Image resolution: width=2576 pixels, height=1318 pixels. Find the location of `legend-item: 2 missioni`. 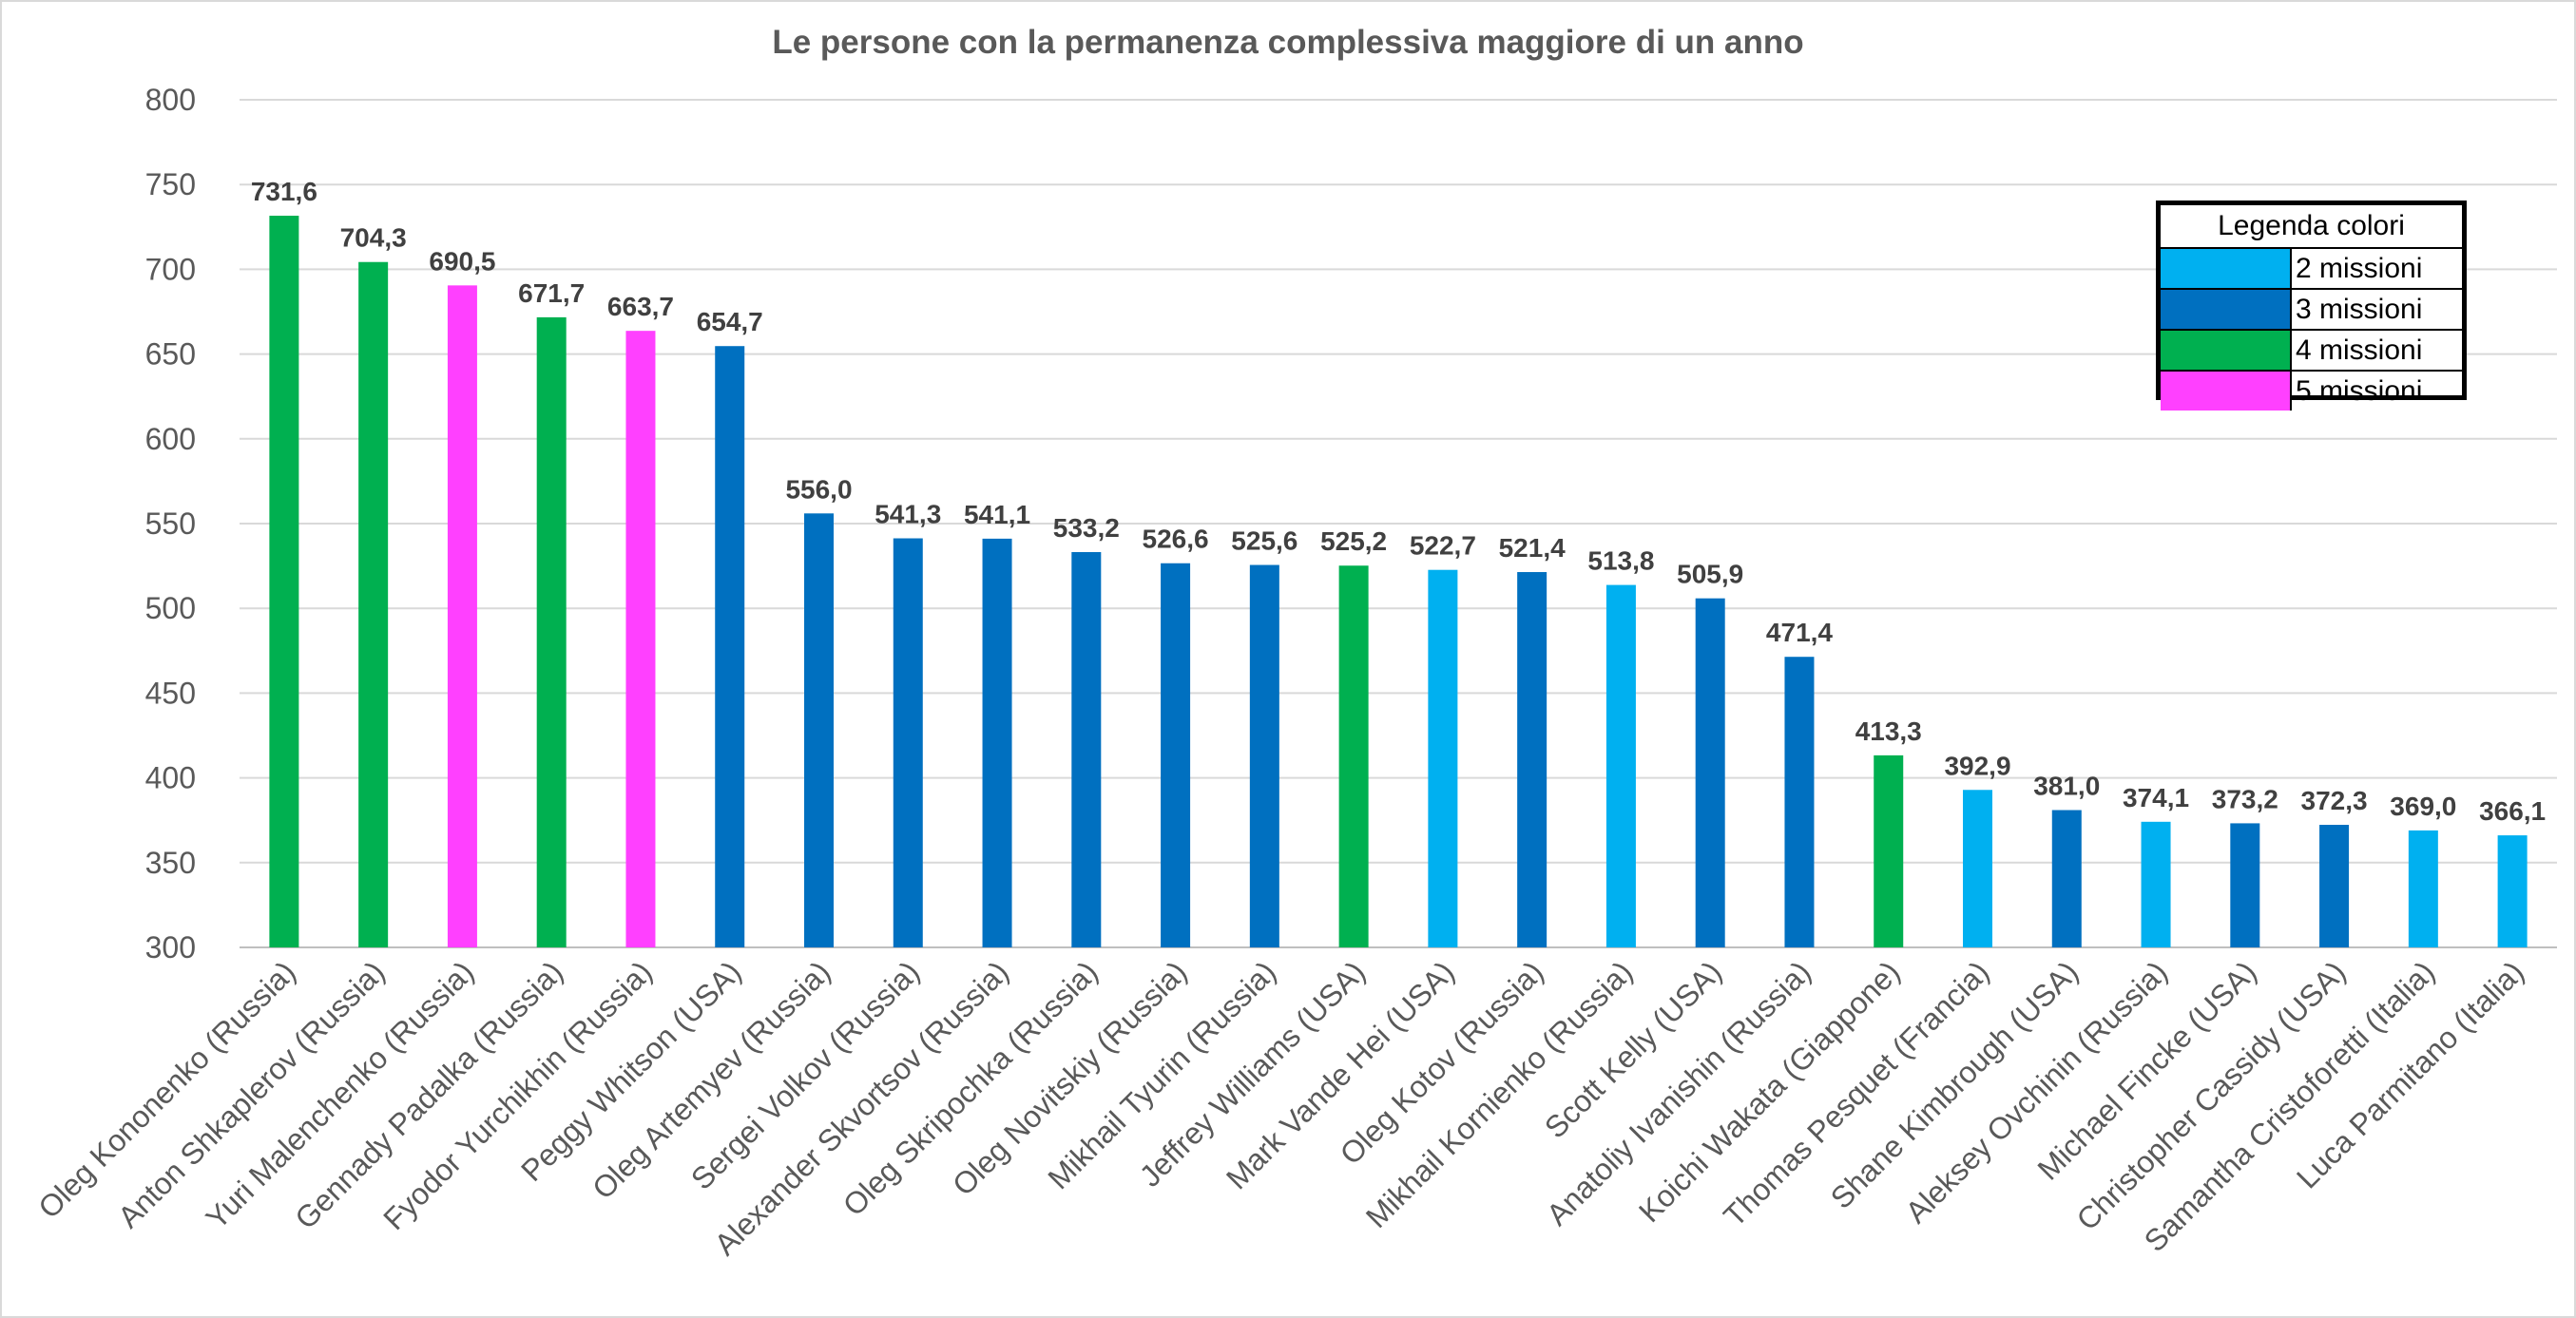

legend-item: 2 missioni is located at coordinates (2311, 267).